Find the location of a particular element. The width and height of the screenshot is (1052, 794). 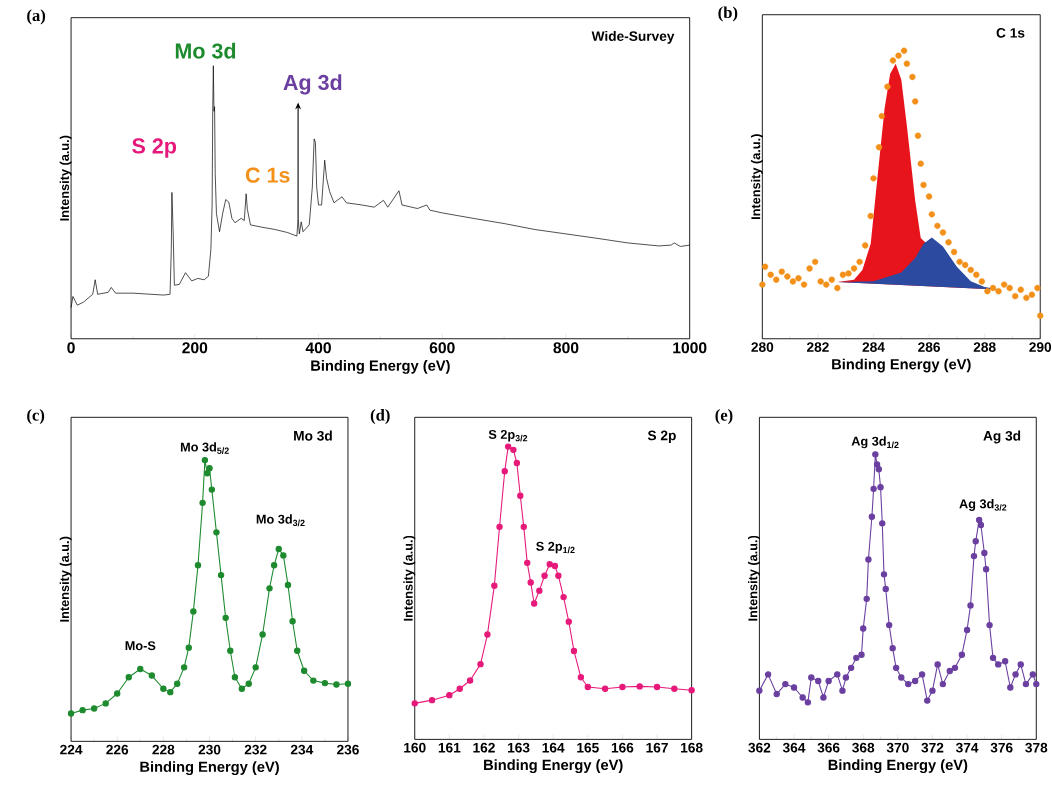

text: (e) is located at coordinates (724, 416).